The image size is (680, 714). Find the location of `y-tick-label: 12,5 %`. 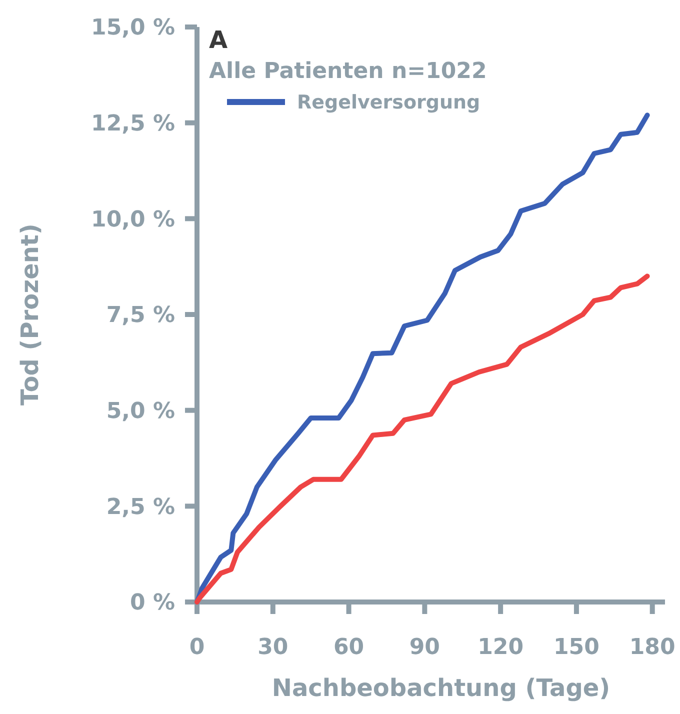

y-tick-label: 12,5 % is located at coordinates (133, 124).